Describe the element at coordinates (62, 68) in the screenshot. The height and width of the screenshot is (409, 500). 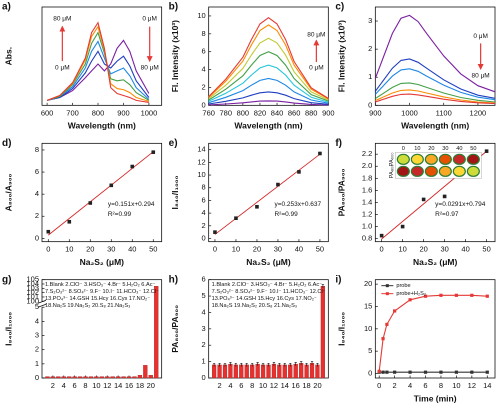
I see `annotation: 0 μM` at that location.